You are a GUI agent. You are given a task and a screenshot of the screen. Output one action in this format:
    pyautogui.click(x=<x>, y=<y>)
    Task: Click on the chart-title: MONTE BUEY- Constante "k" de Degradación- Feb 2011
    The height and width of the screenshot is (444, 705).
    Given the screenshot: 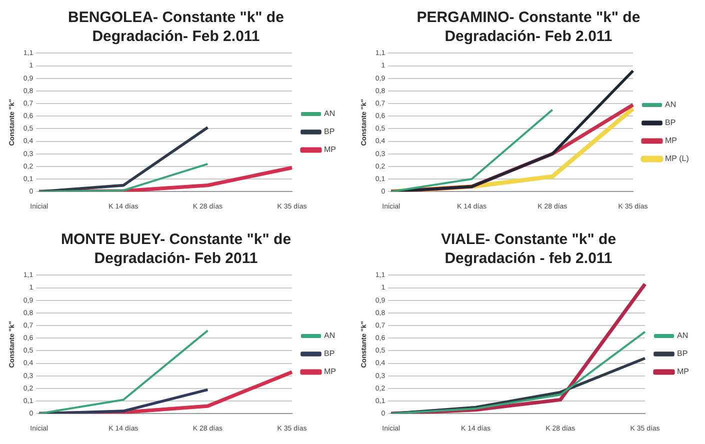 What is the action you would take?
    pyautogui.click(x=176, y=249)
    